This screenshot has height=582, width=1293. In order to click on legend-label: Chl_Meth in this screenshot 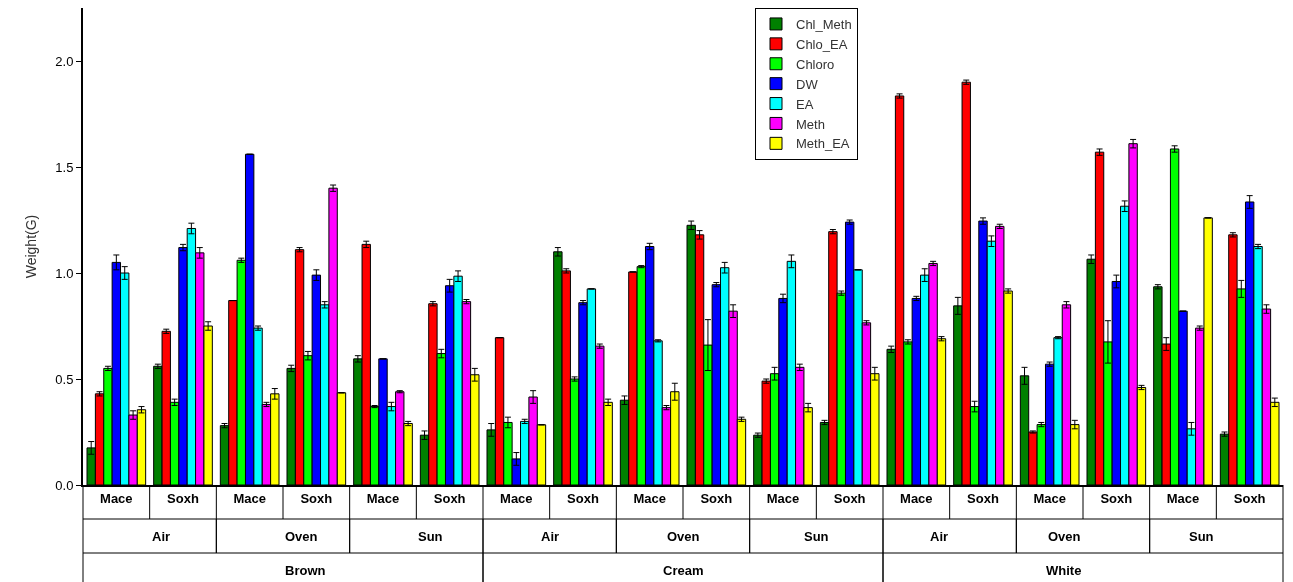, I will do `click(824, 25)`.